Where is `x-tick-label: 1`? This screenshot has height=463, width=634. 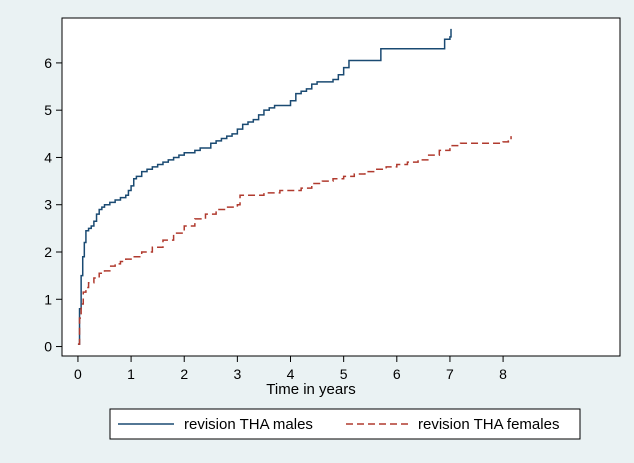
x-tick-label: 1 is located at coordinates (131, 374).